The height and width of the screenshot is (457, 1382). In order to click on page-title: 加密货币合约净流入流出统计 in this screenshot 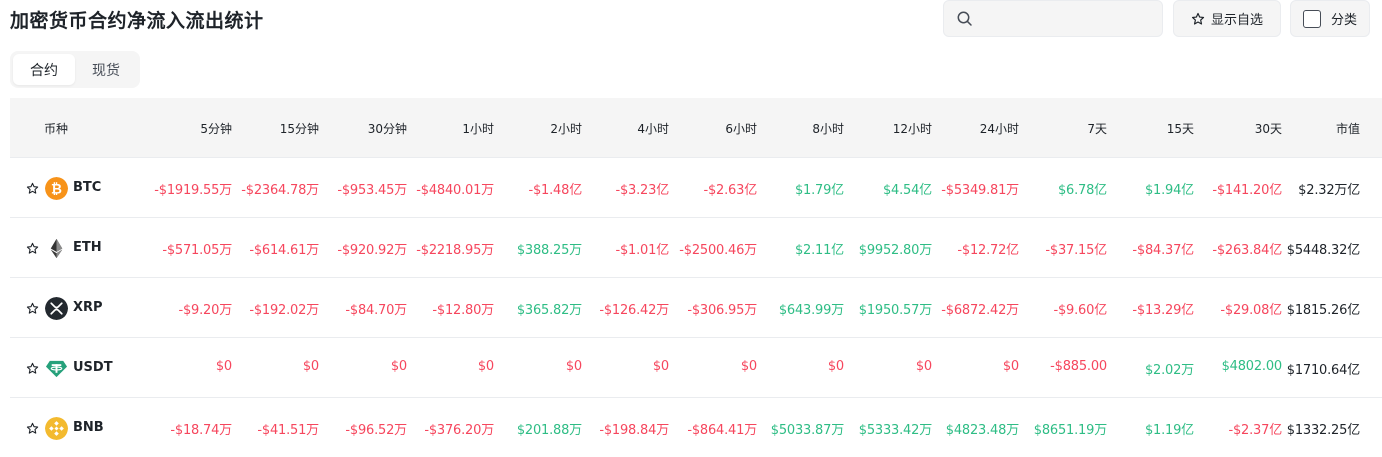, I will do `click(137, 21)`.